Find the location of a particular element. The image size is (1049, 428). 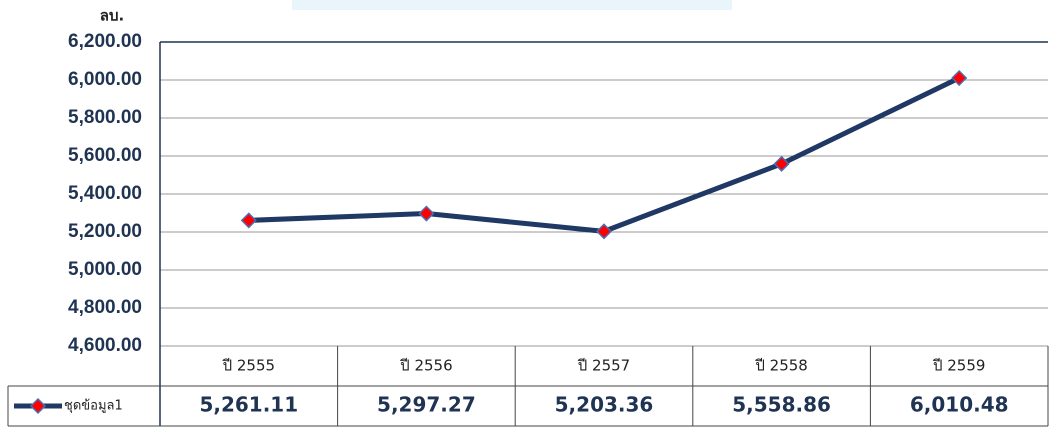

table-value: 6,010.48 is located at coordinates (959, 405).